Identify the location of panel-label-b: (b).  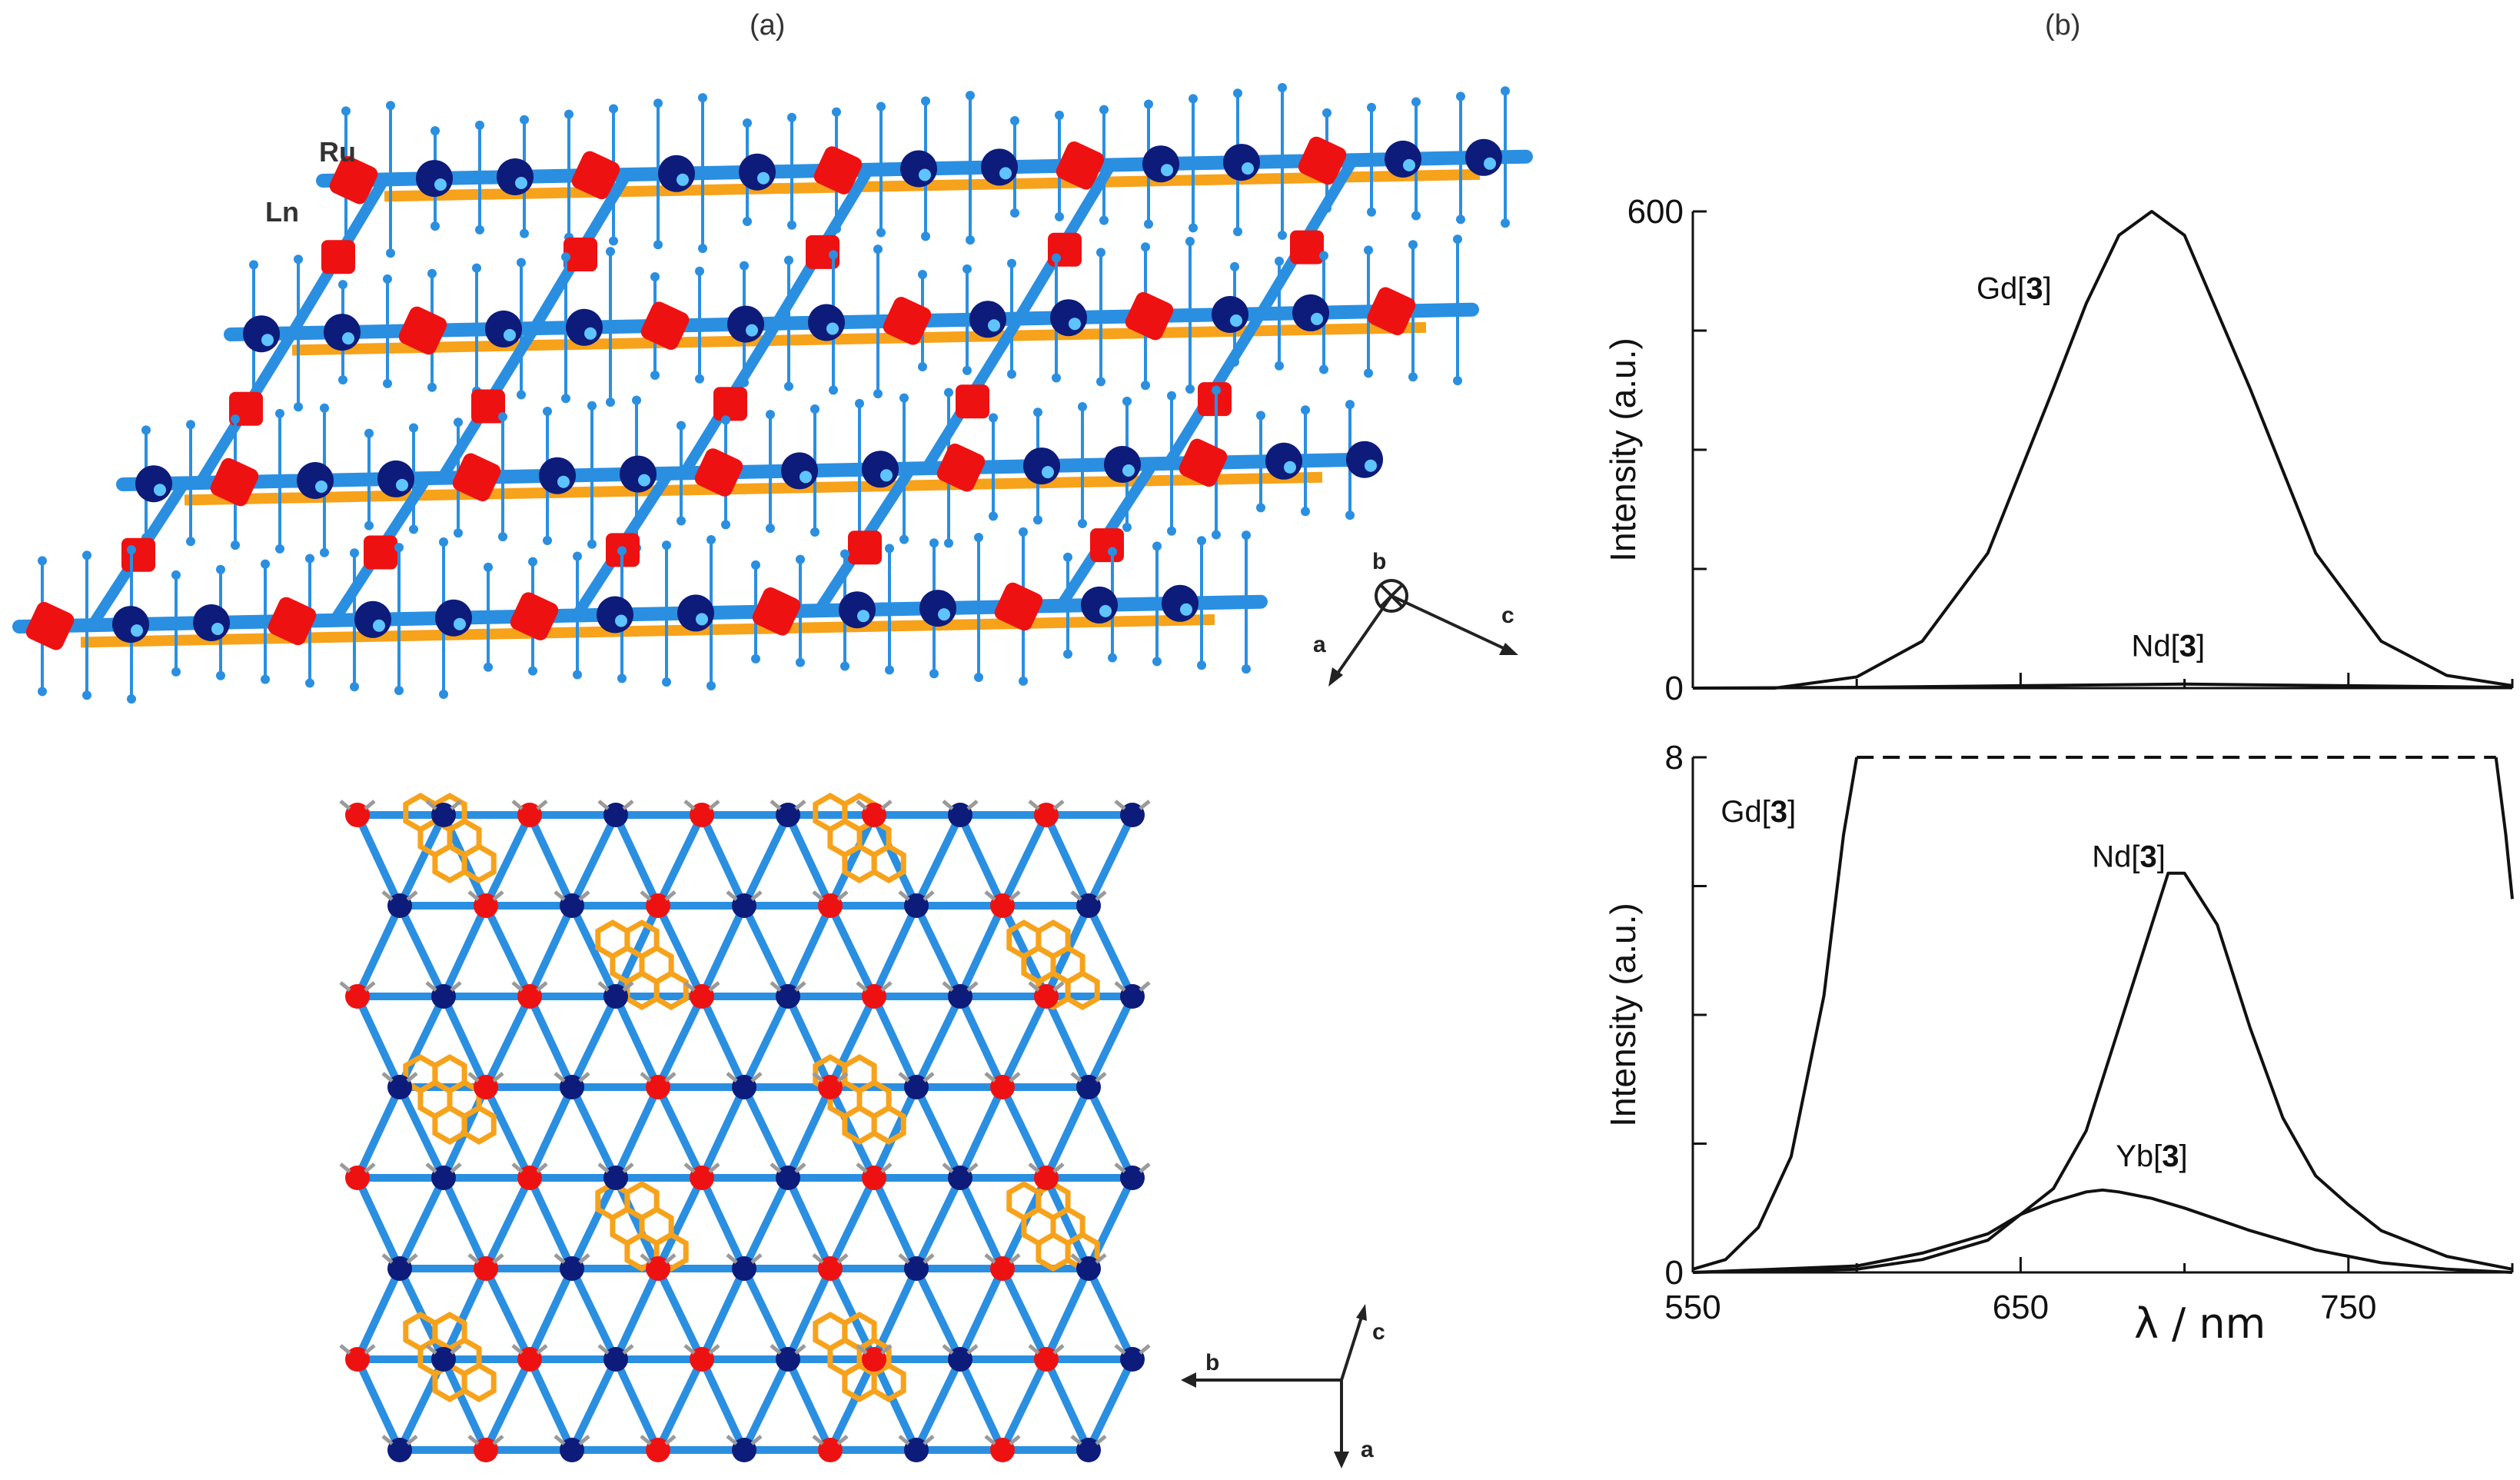
(2063, 25).